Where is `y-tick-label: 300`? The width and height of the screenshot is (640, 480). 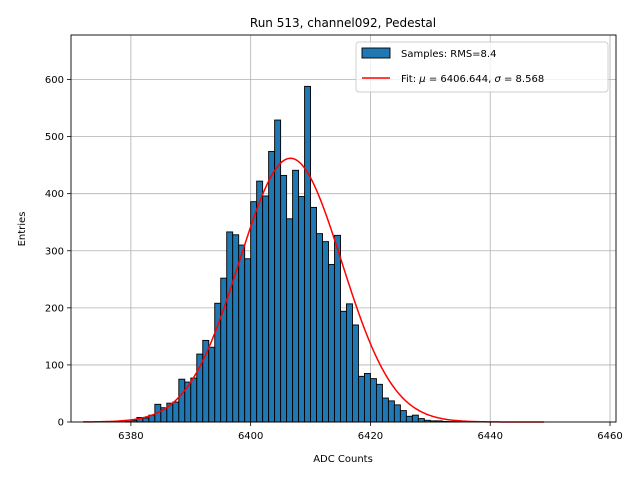
y-tick-label: 300 is located at coordinates (54, 251).